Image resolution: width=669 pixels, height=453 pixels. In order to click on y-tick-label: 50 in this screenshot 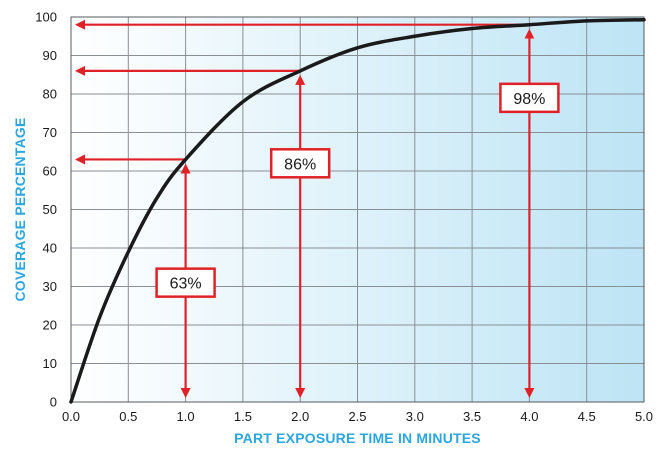, I will do `click(50, 209)`.